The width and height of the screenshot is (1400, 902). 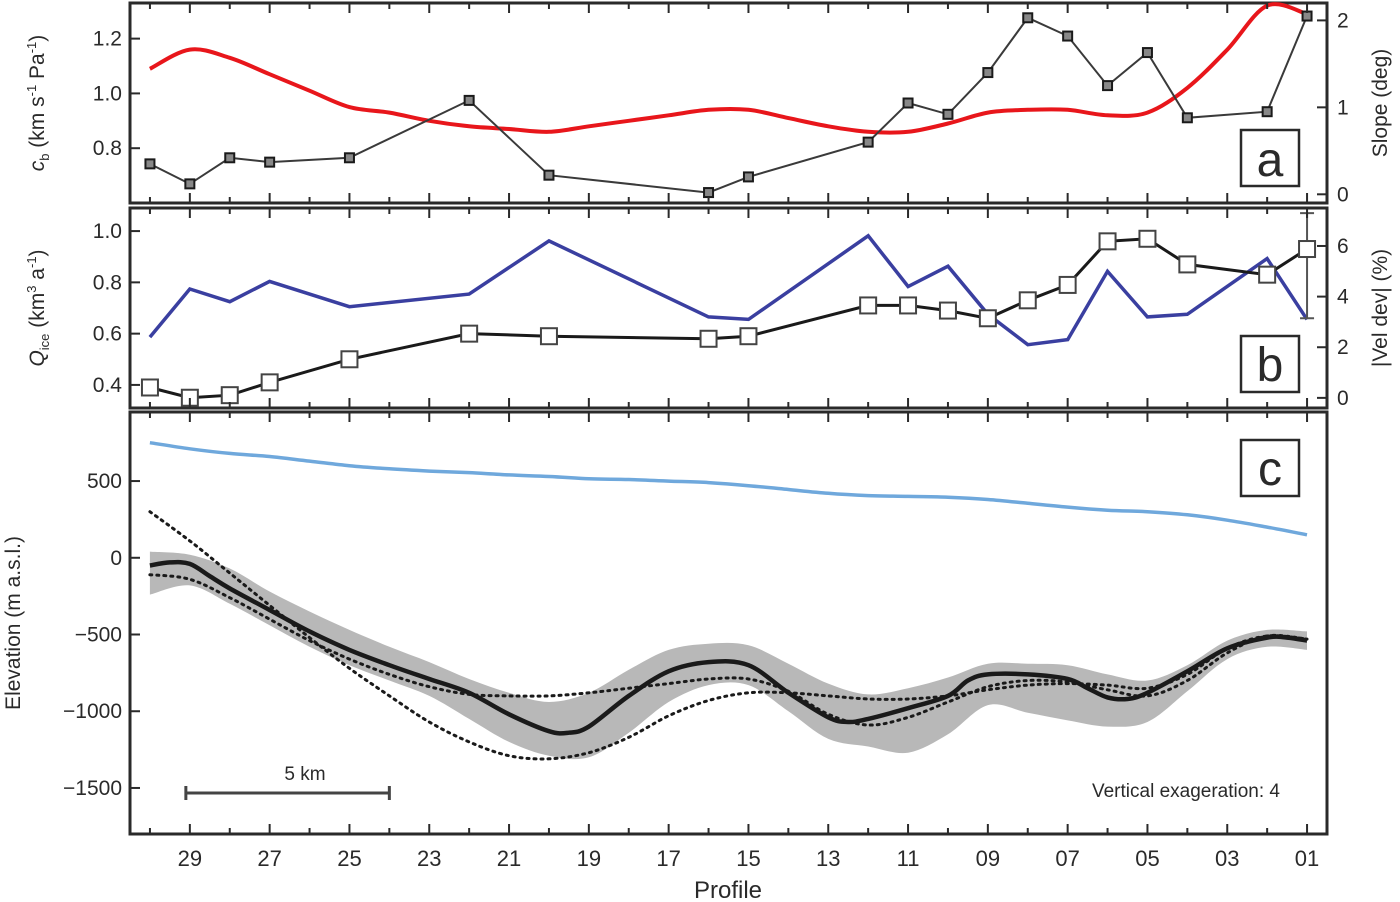 I want to click on x-tick-label: 23, so click(x=429, y=858).